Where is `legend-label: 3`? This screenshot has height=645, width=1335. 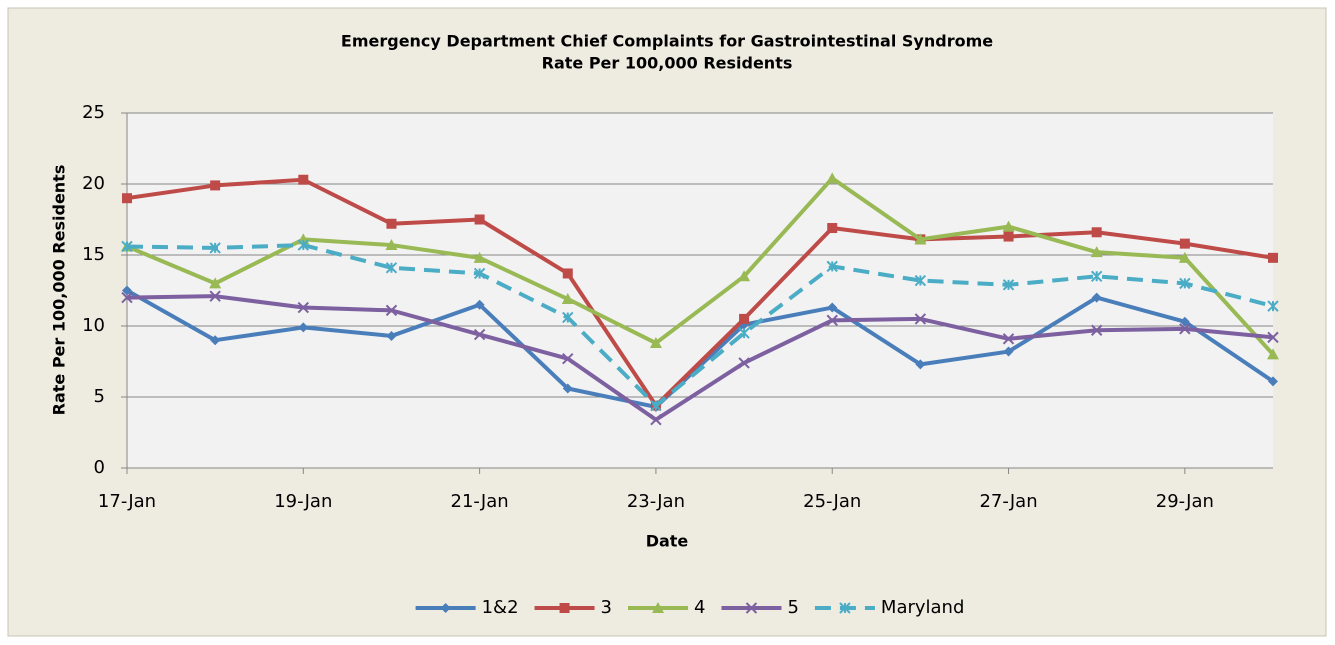
legend-label: 3 is located at coordinates (606, 607).